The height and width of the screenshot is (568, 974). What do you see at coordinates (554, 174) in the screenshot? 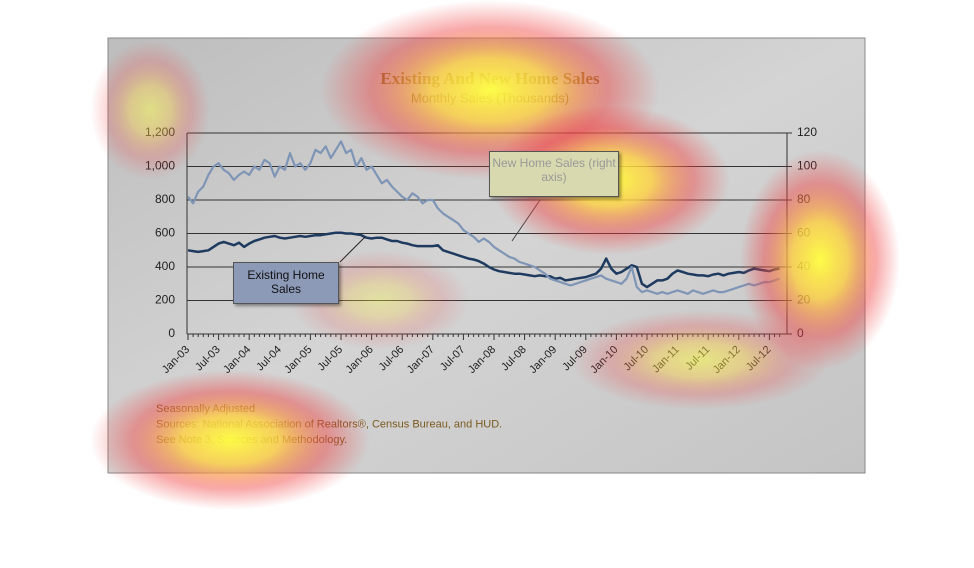
I see `new-home-callout: New Home Sales (right axis)` at bounding box center [554, 174].